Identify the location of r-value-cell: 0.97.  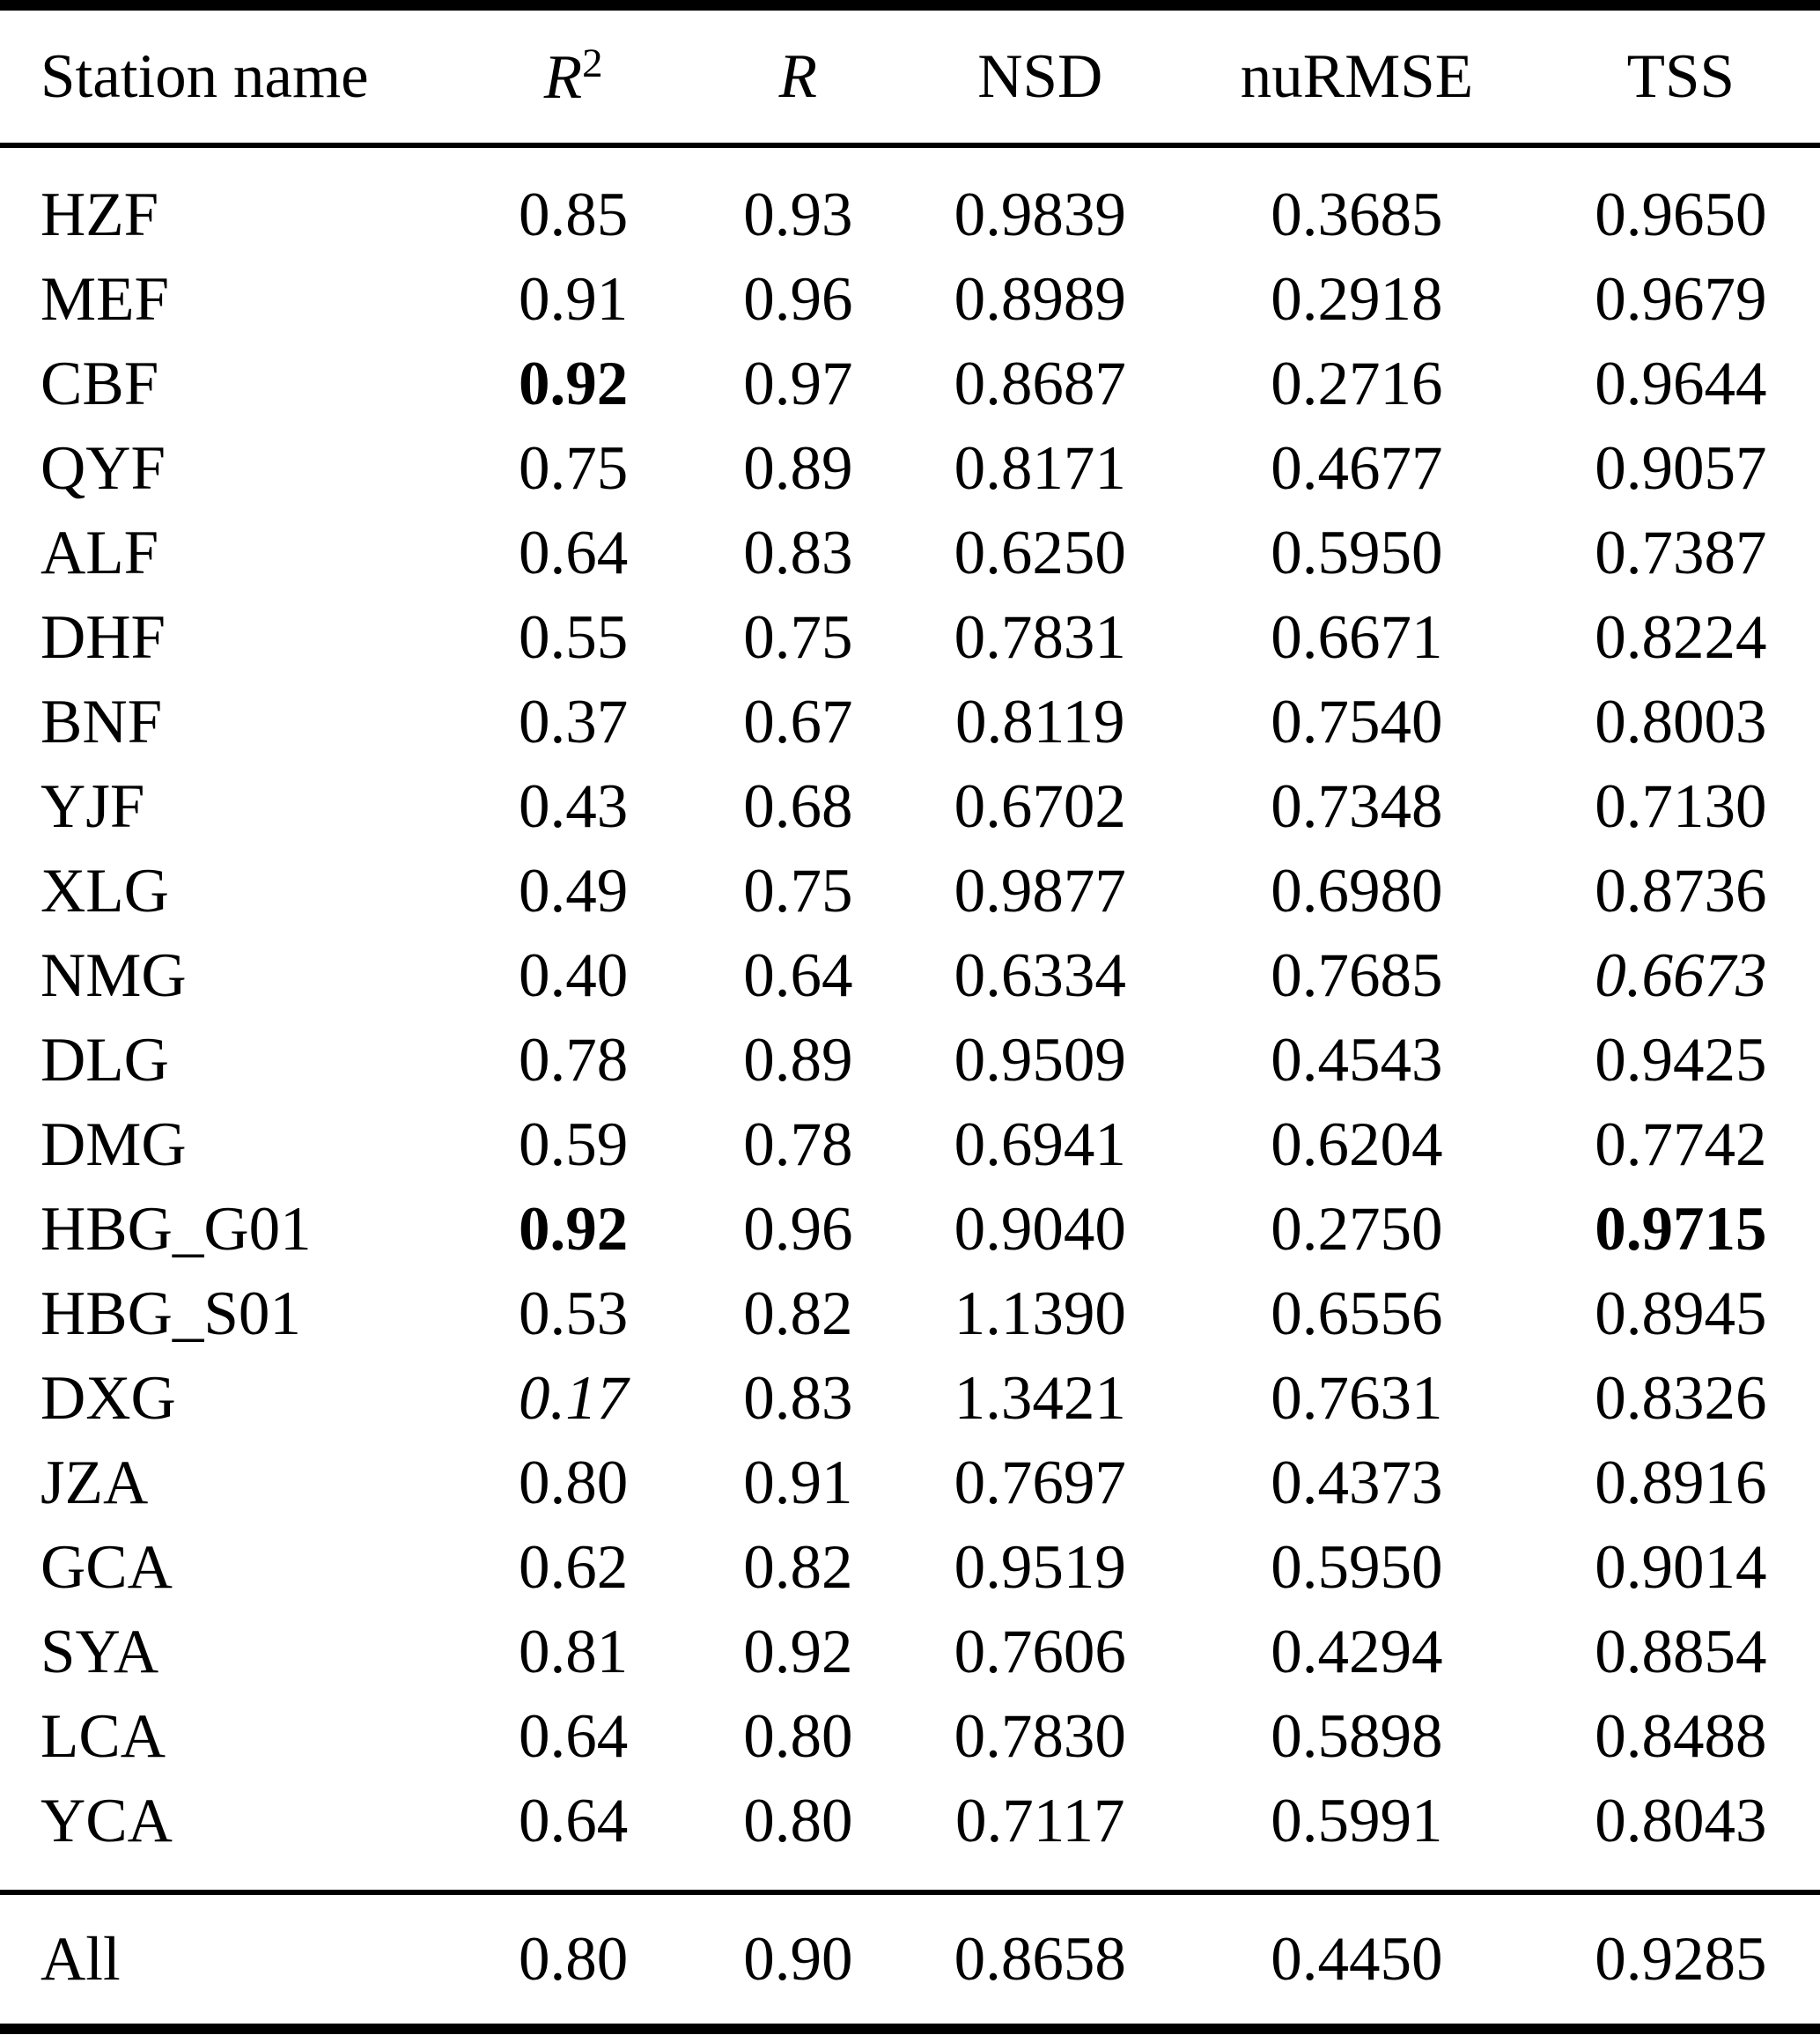
(798, 383).